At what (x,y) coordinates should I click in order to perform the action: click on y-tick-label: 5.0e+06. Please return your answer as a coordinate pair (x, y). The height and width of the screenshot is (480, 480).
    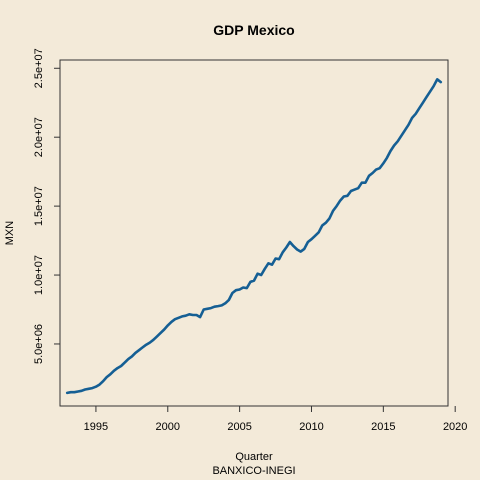
    Looking at the image, I should click on (39, 344).